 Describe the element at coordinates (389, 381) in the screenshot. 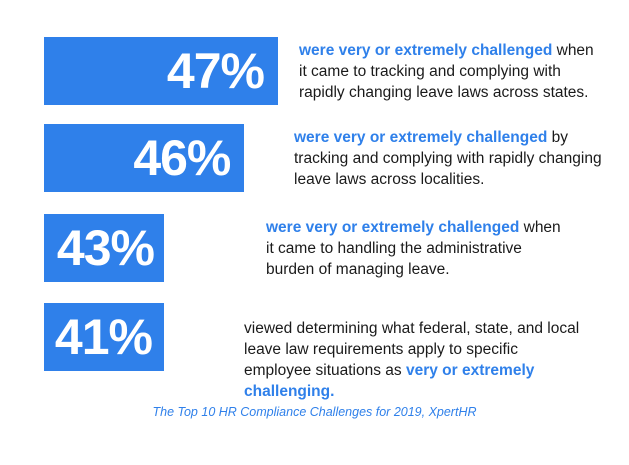

I see `stat-highlight: very or extremely challenging.` at that location.